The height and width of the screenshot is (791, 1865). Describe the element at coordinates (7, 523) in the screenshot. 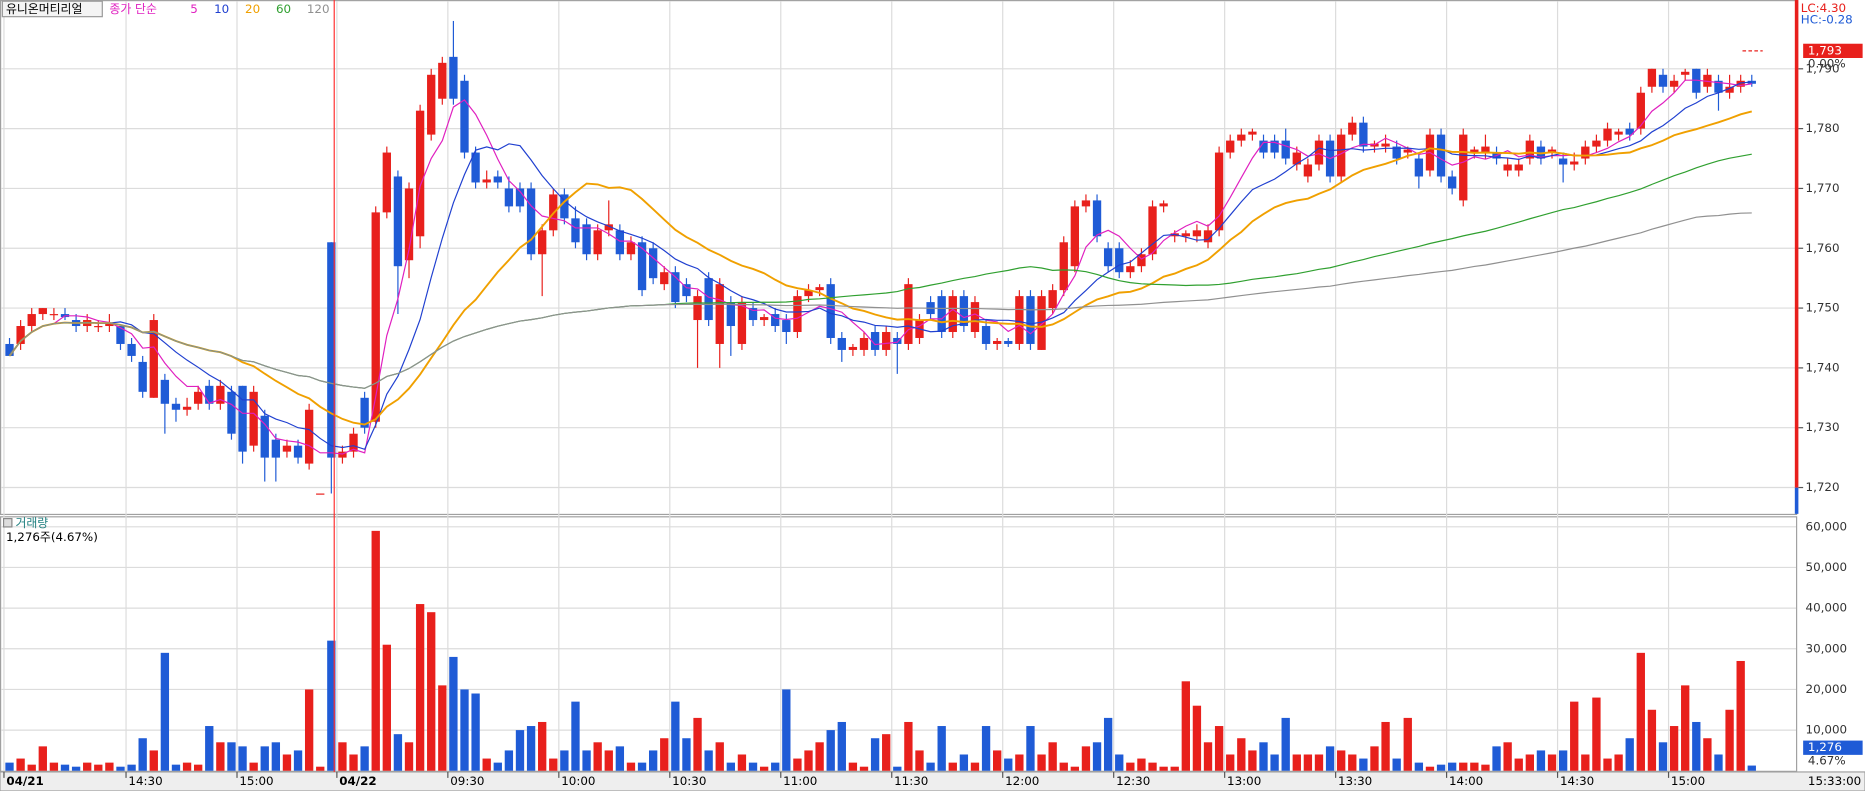

I see `volume-toggle` at that location.